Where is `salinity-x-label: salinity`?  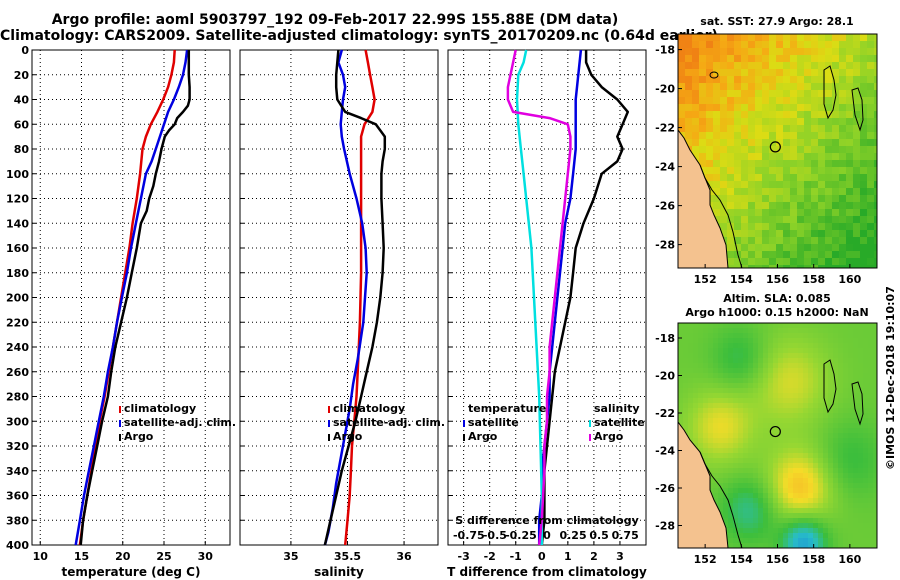 salinity-x-label: salinity is located at coordinates (339, 572).